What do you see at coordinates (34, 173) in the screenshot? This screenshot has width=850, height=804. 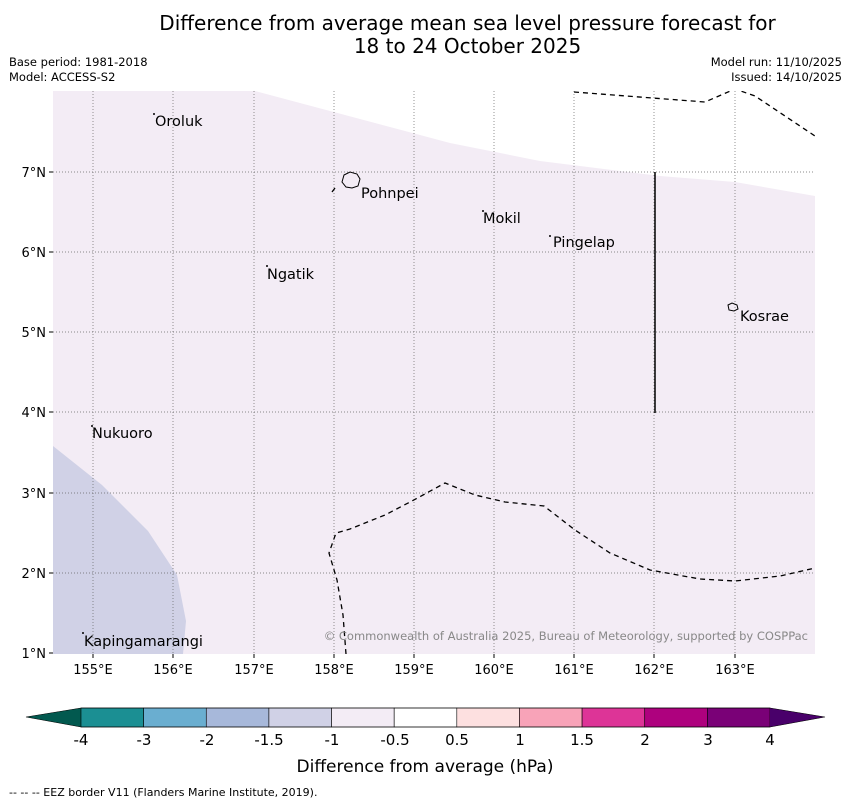 I see `lat-label: 7°N` at bounding box center [34, 173].